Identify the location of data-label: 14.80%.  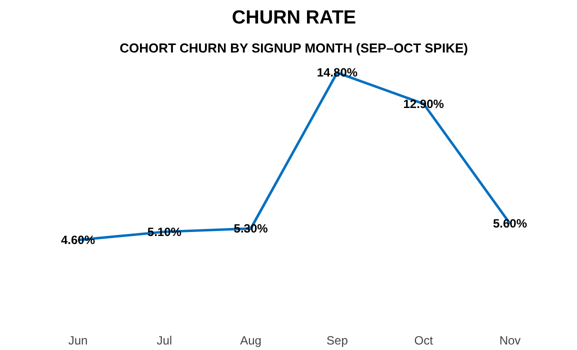
(337, 73).